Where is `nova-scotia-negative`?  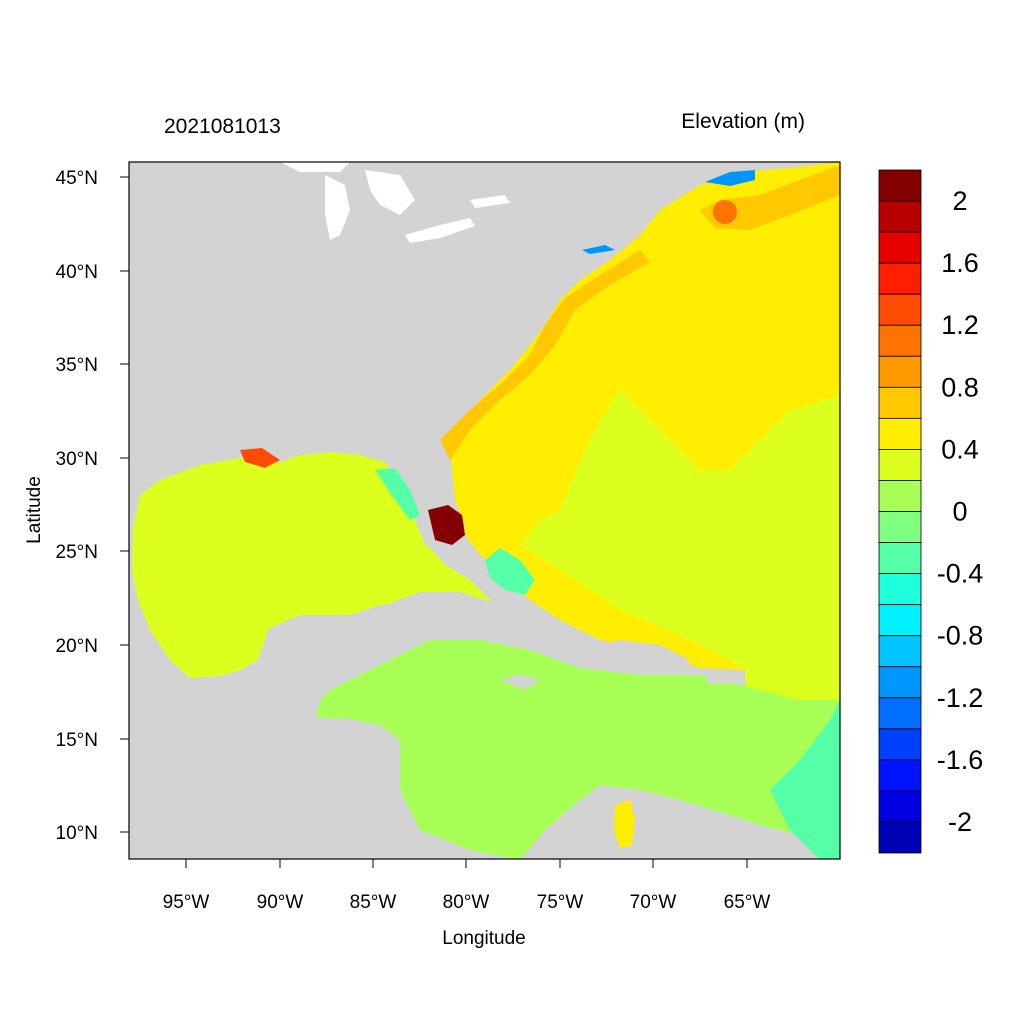
nova-scotia-negative is located at coordinates (730, 178).